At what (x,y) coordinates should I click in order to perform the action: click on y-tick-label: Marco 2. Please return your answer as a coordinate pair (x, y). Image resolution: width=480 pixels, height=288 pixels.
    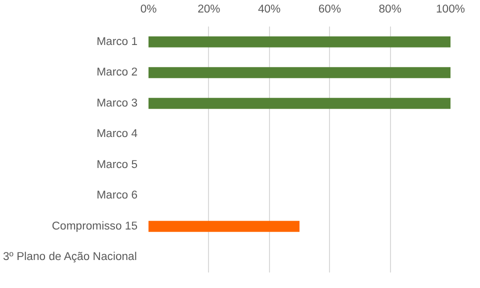
    Looking at the image, I should click on (117, 72).